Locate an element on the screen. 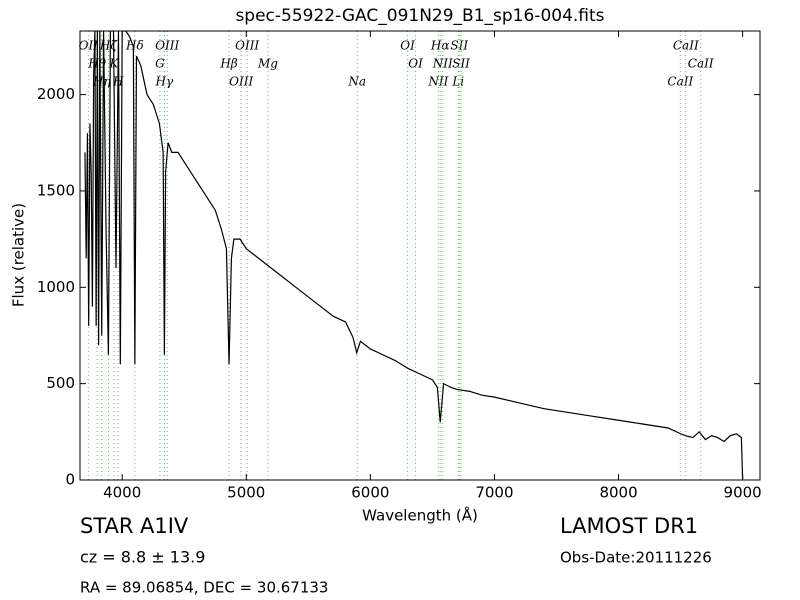 The width and height of the screenshot is (800, 600). y-tick-label: 0 is located at coordinates (70, 480).